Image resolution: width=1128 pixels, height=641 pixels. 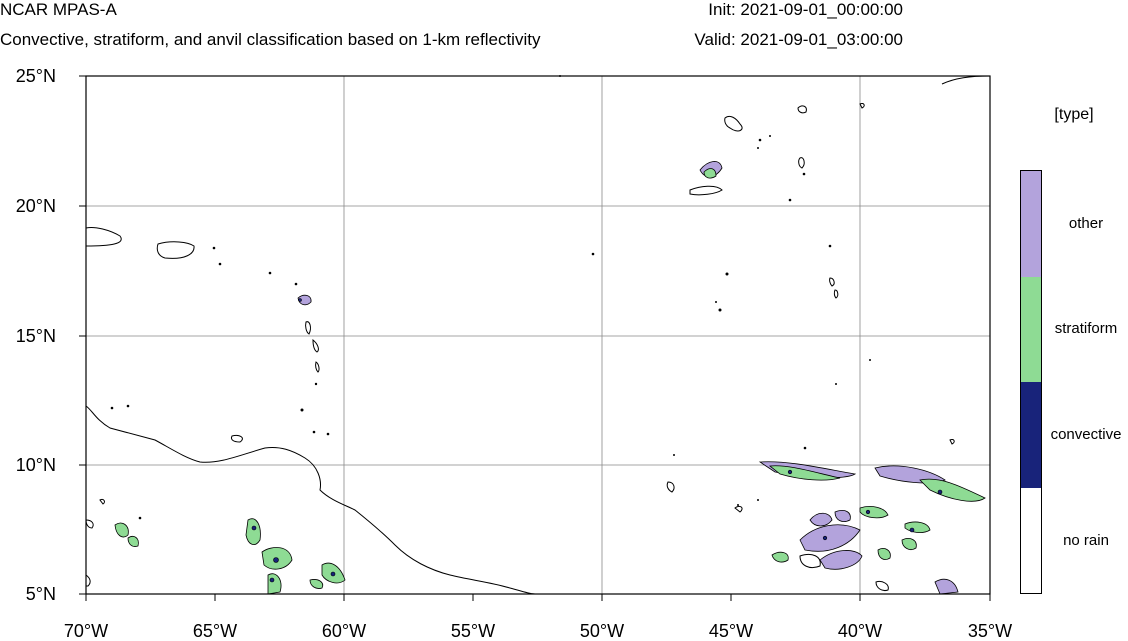 What do you see at coordinates (58, 9) in the screenshot?
I see `model-title: NCAR MPAS-A` at bounding box center [58, 9].